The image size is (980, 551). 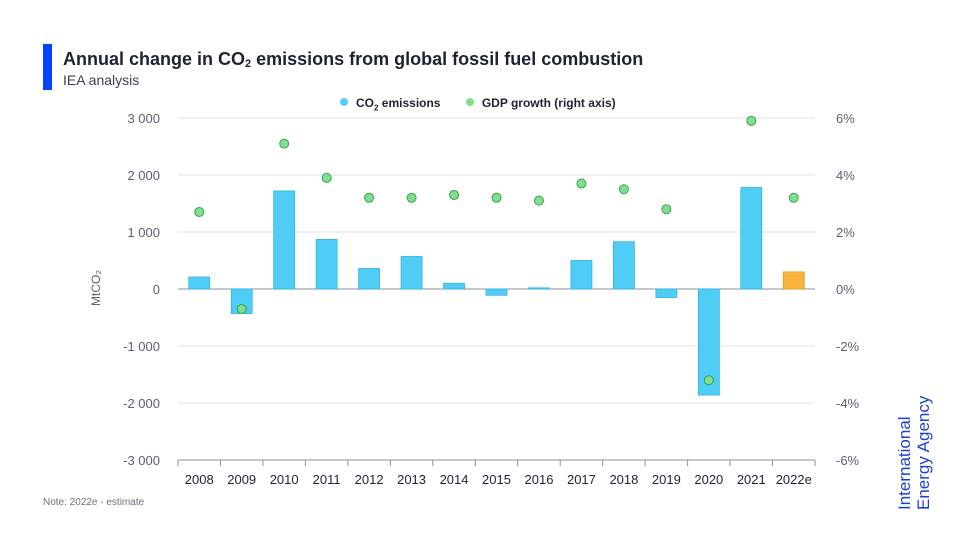 What do you see at coordinates (793, 280) in the screenshot?
I see `bar-co2-estimate` at bounding box center [793, 280].